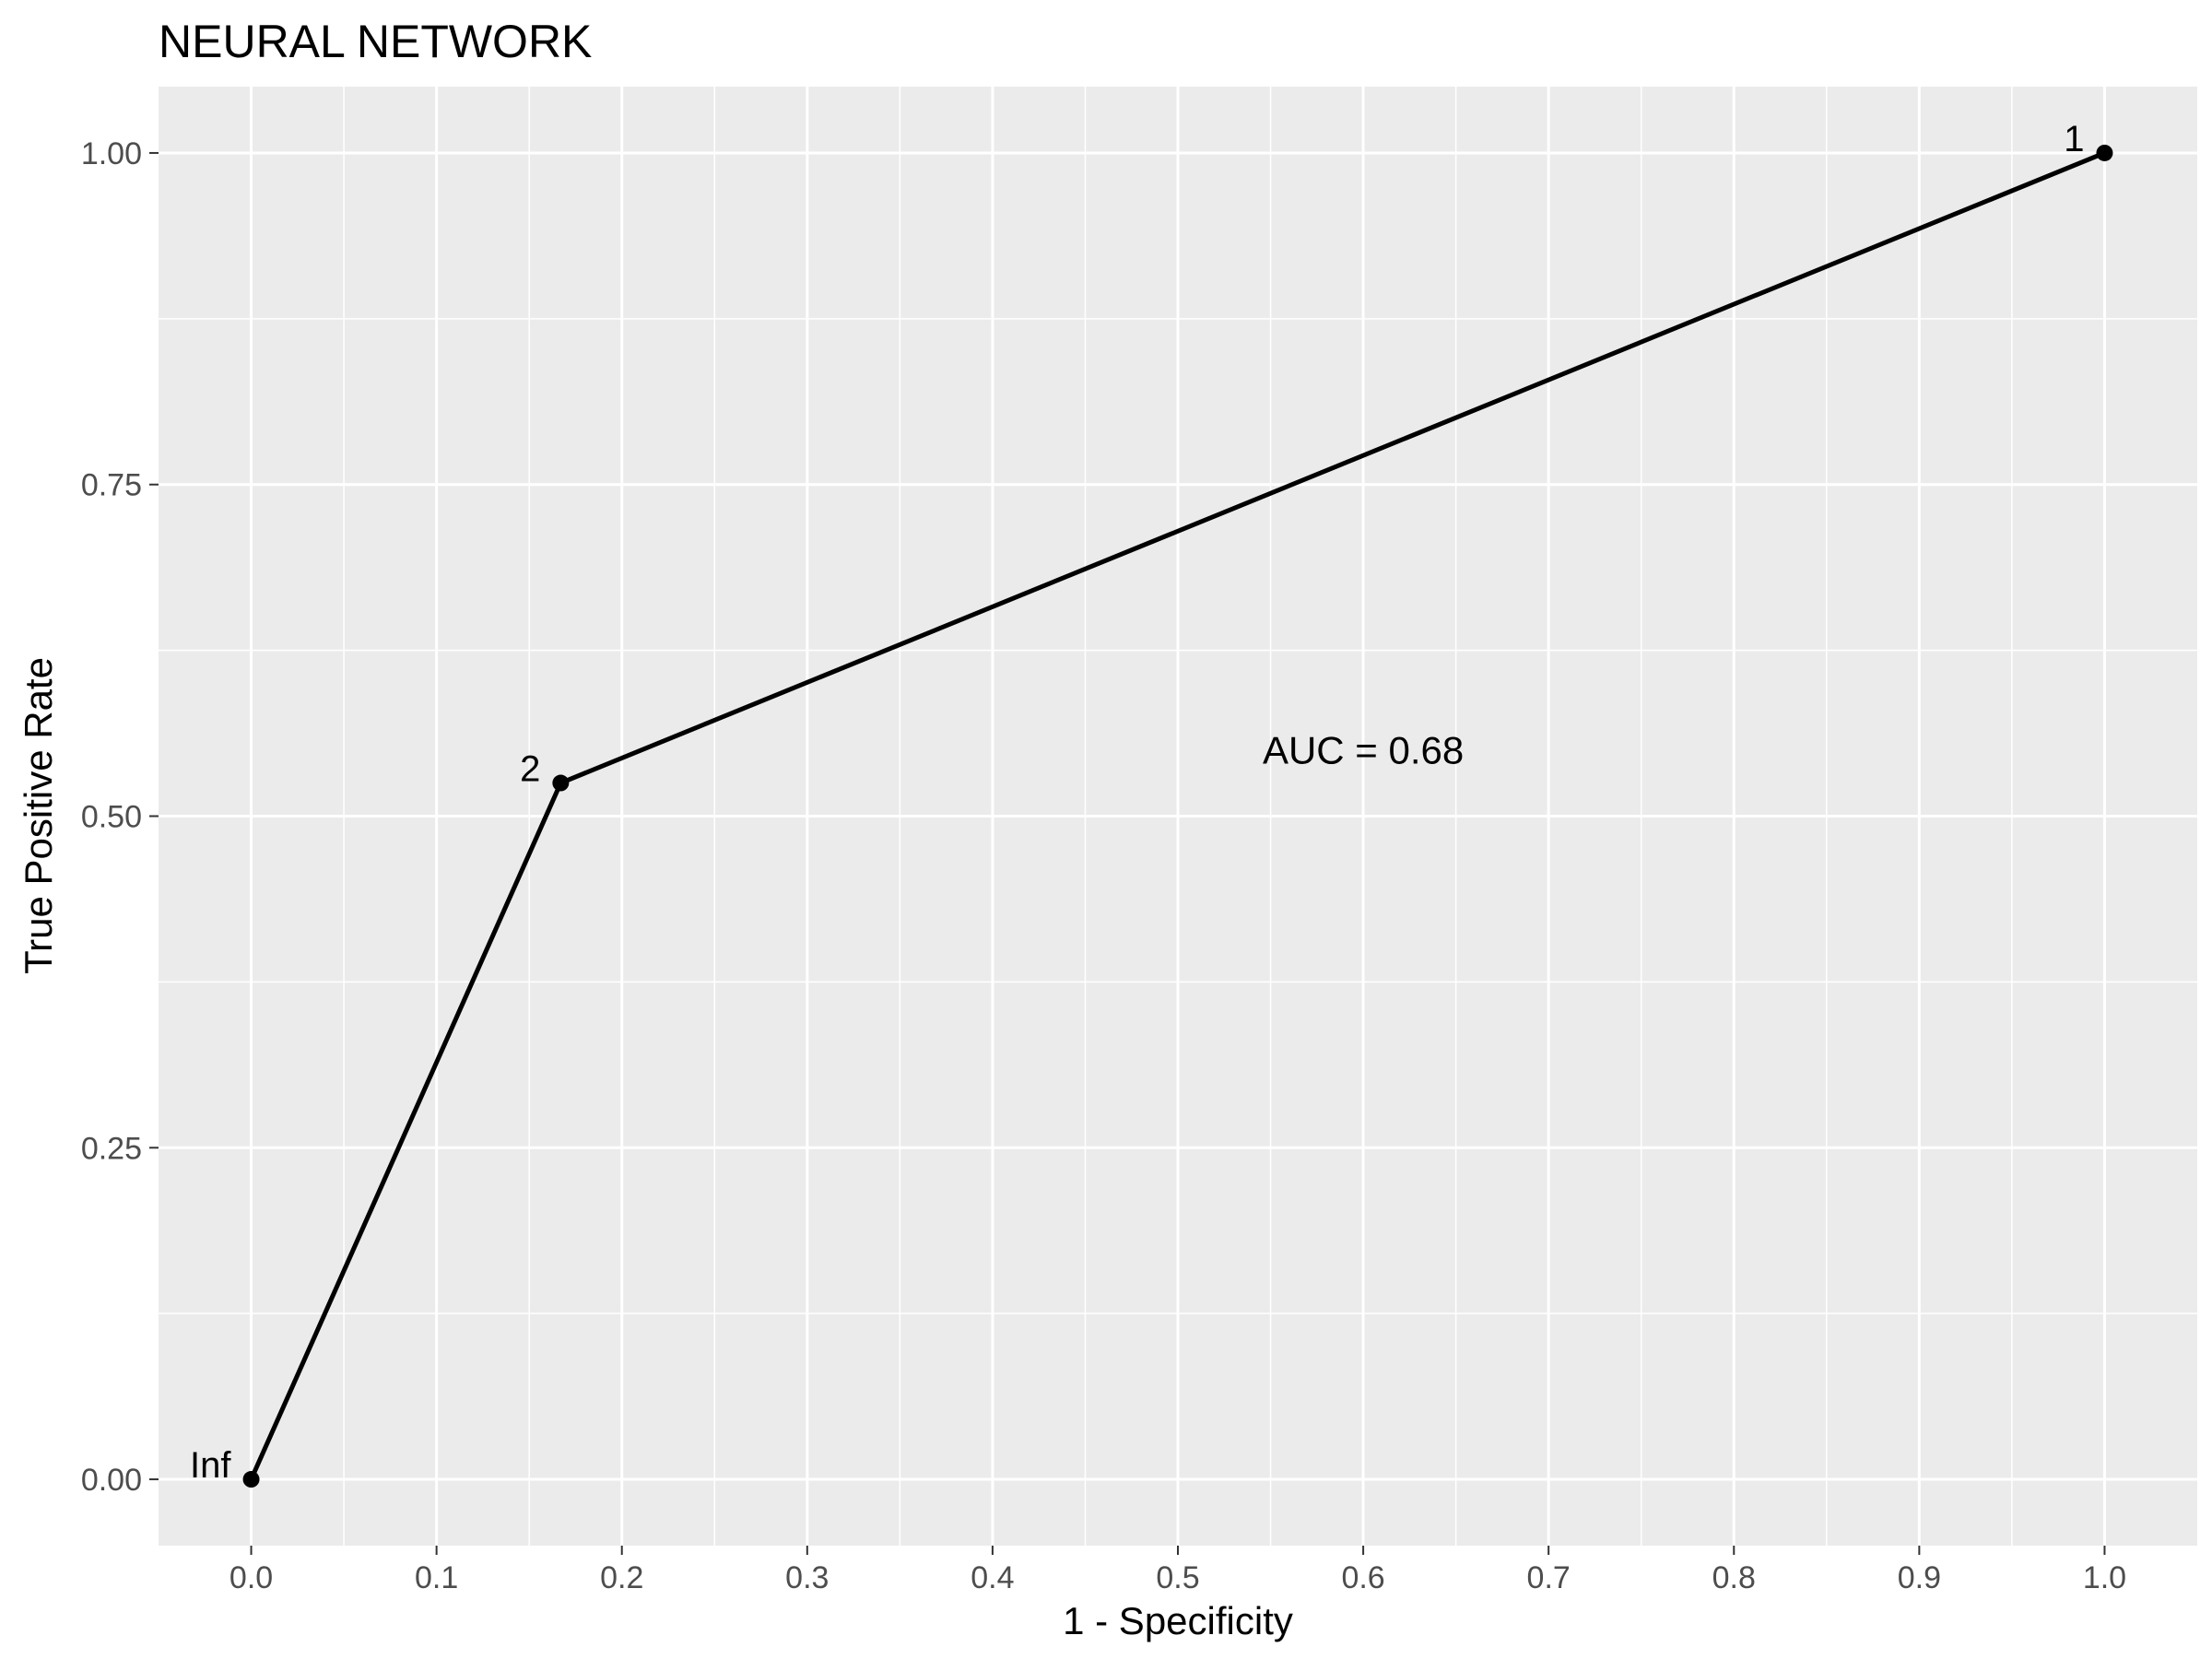  I want to click on x-tick-label: 0.2, so click(621, 1577).